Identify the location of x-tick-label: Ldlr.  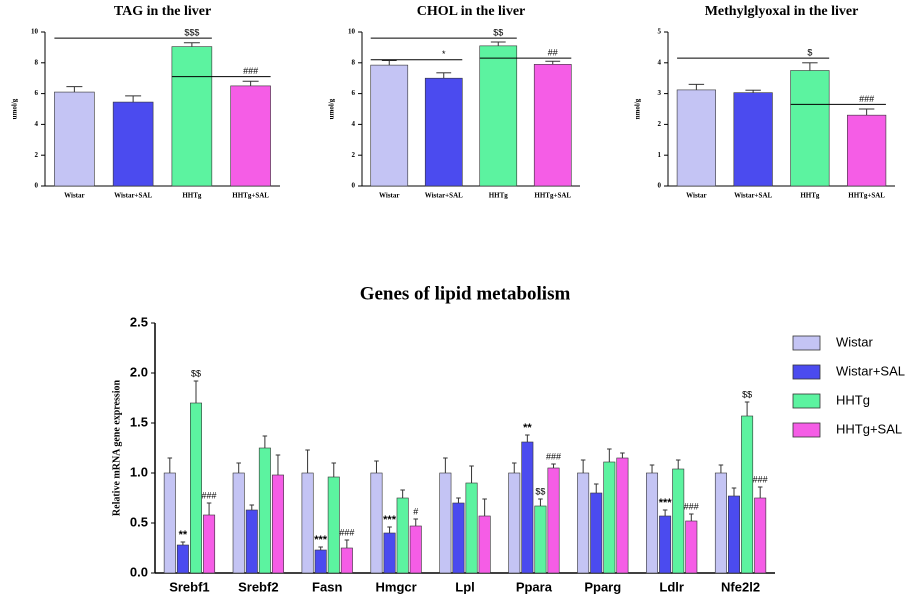
(671, 586).